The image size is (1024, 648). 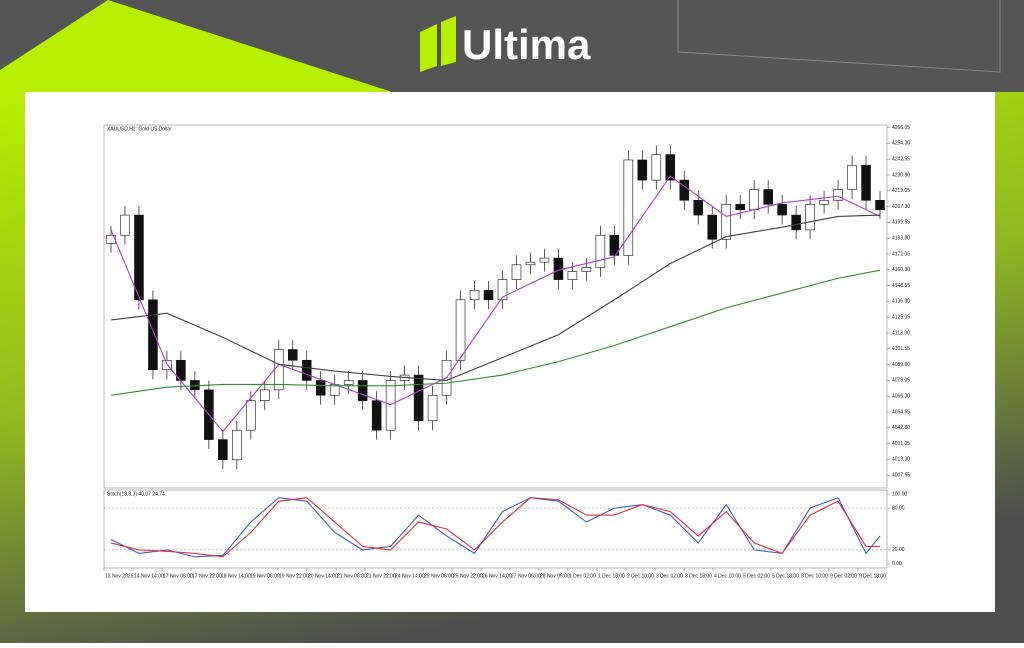 I want to click on y-tick-label: 4101.55, so click(x=901, y=349).